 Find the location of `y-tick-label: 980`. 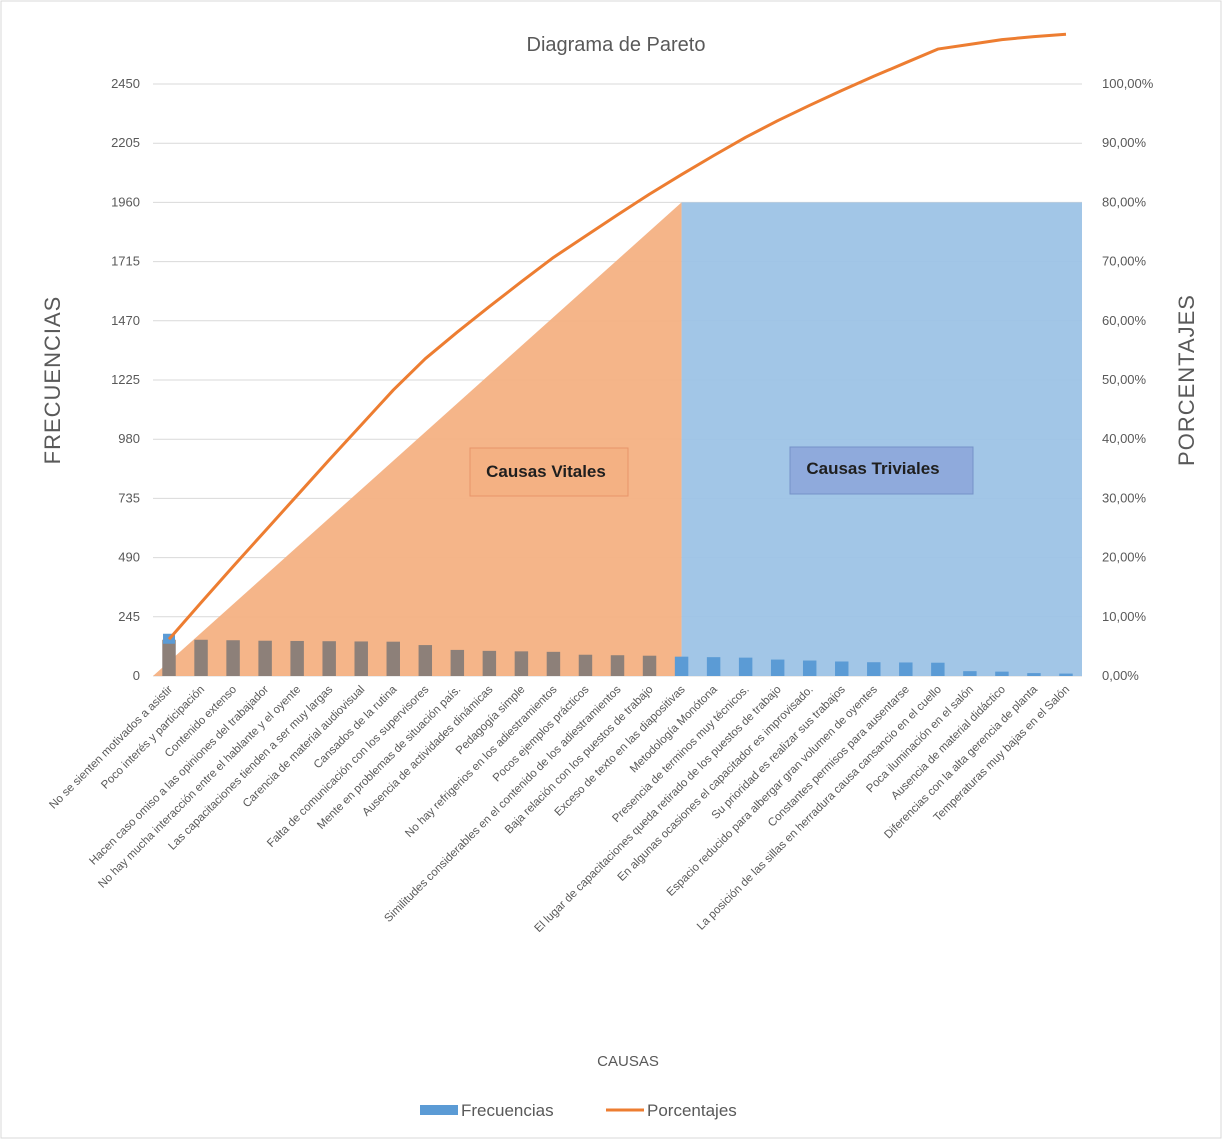

y-tick-label: 980 is located at coordinates (129, 438).